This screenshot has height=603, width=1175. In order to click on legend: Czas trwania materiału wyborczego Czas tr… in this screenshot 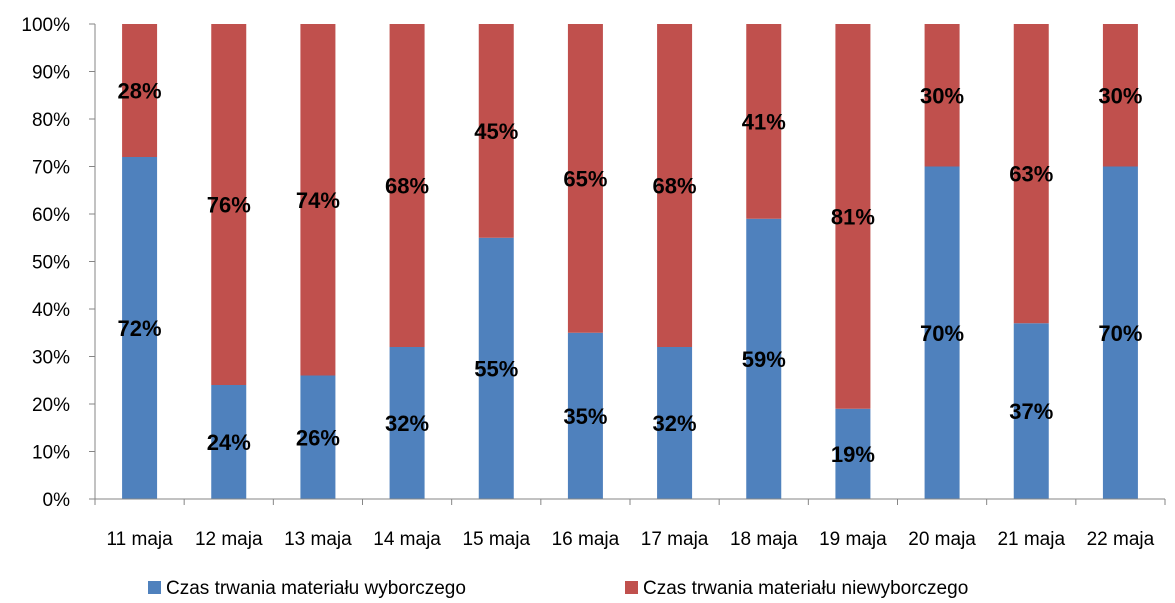, I will do `click(558, 588)`.